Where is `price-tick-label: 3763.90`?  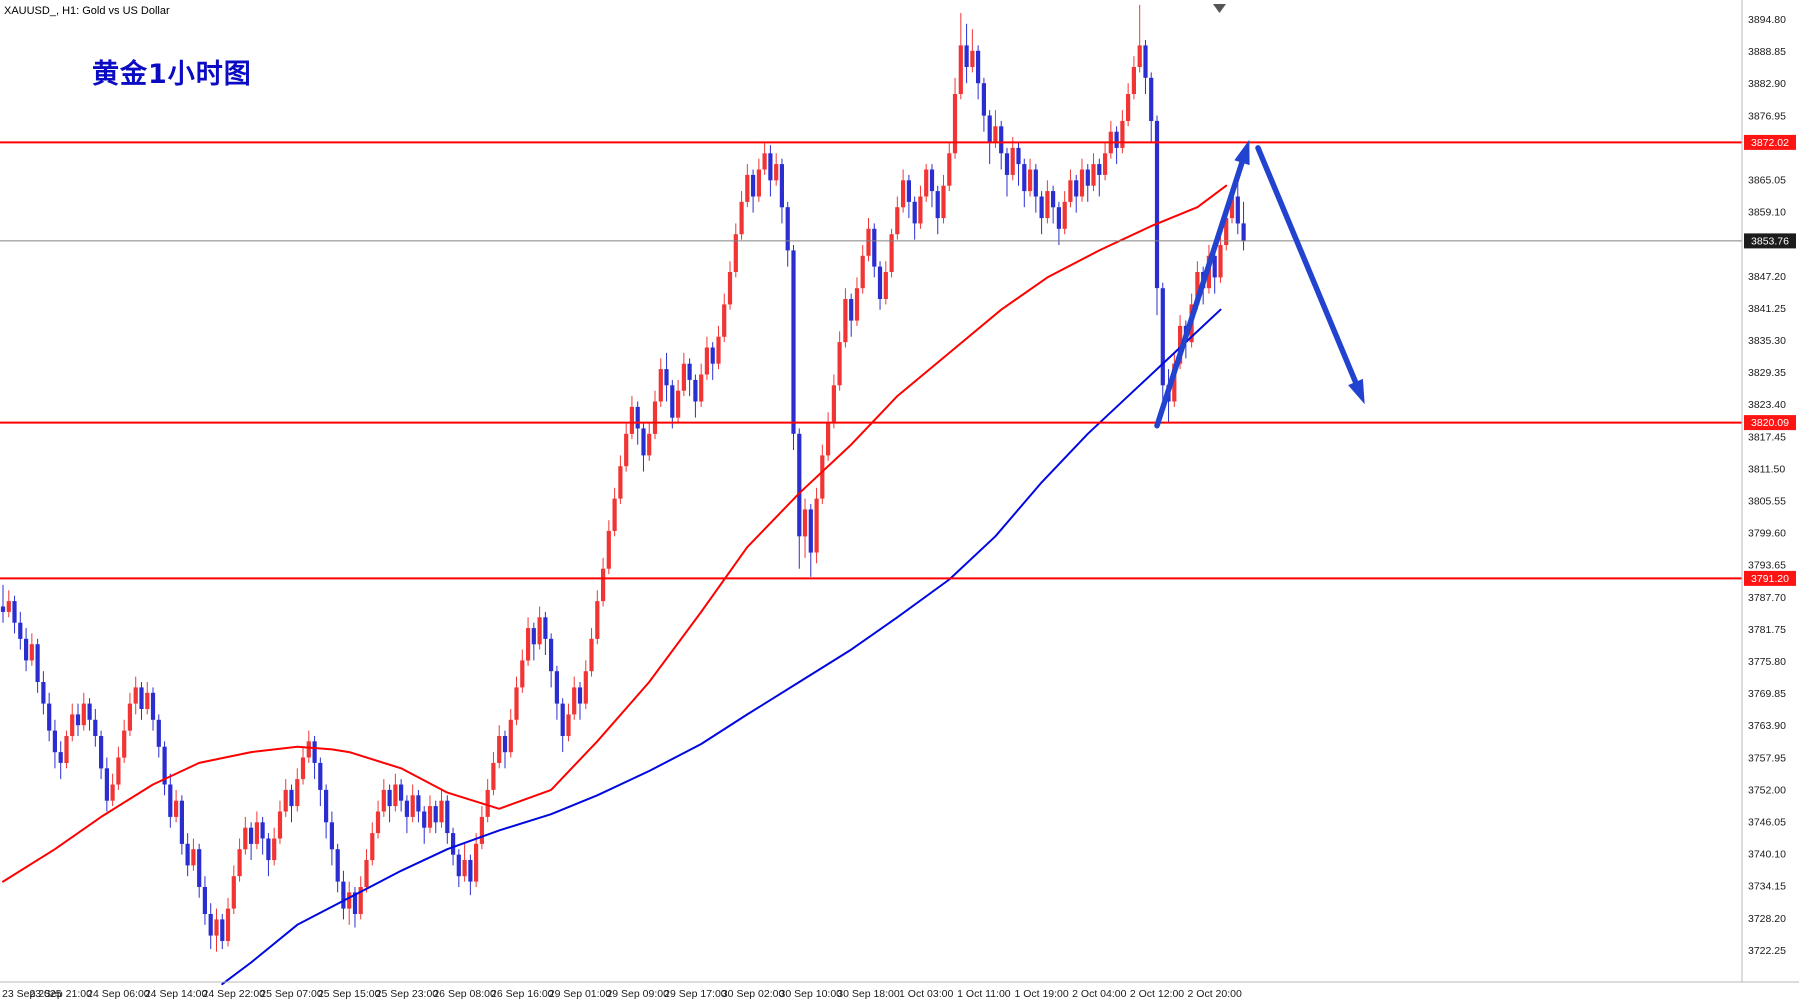 price-tick-label: 3763.90 is located at coordinates (1767, 726).